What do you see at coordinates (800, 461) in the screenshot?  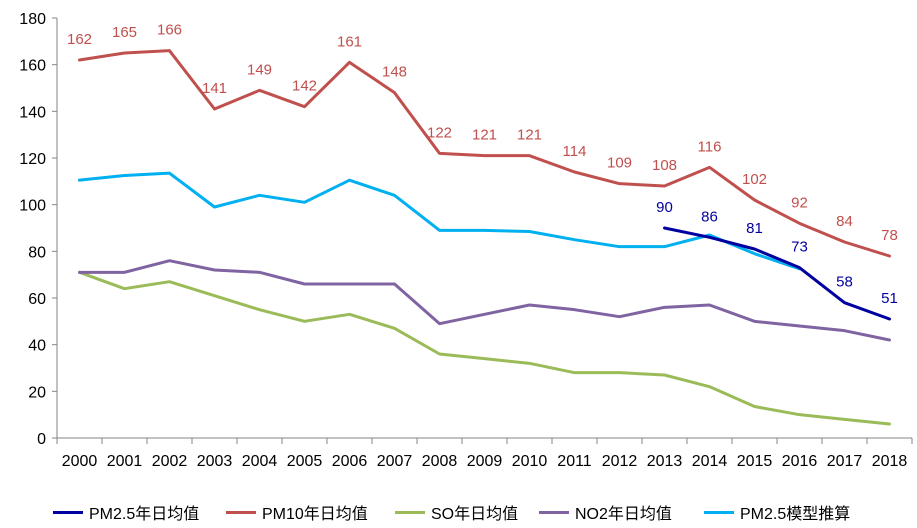 I see `x-tick-label: 2016` at bounding box center [800, 461].